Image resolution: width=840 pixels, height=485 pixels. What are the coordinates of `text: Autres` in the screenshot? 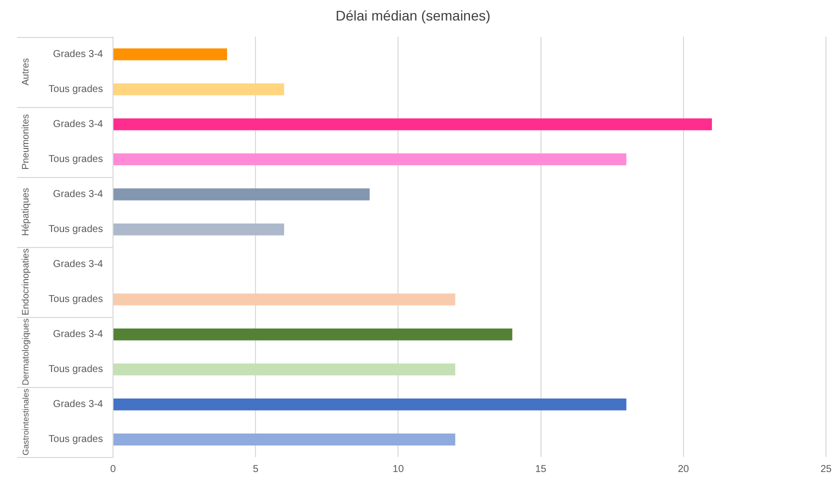 It's located at (26, 72).